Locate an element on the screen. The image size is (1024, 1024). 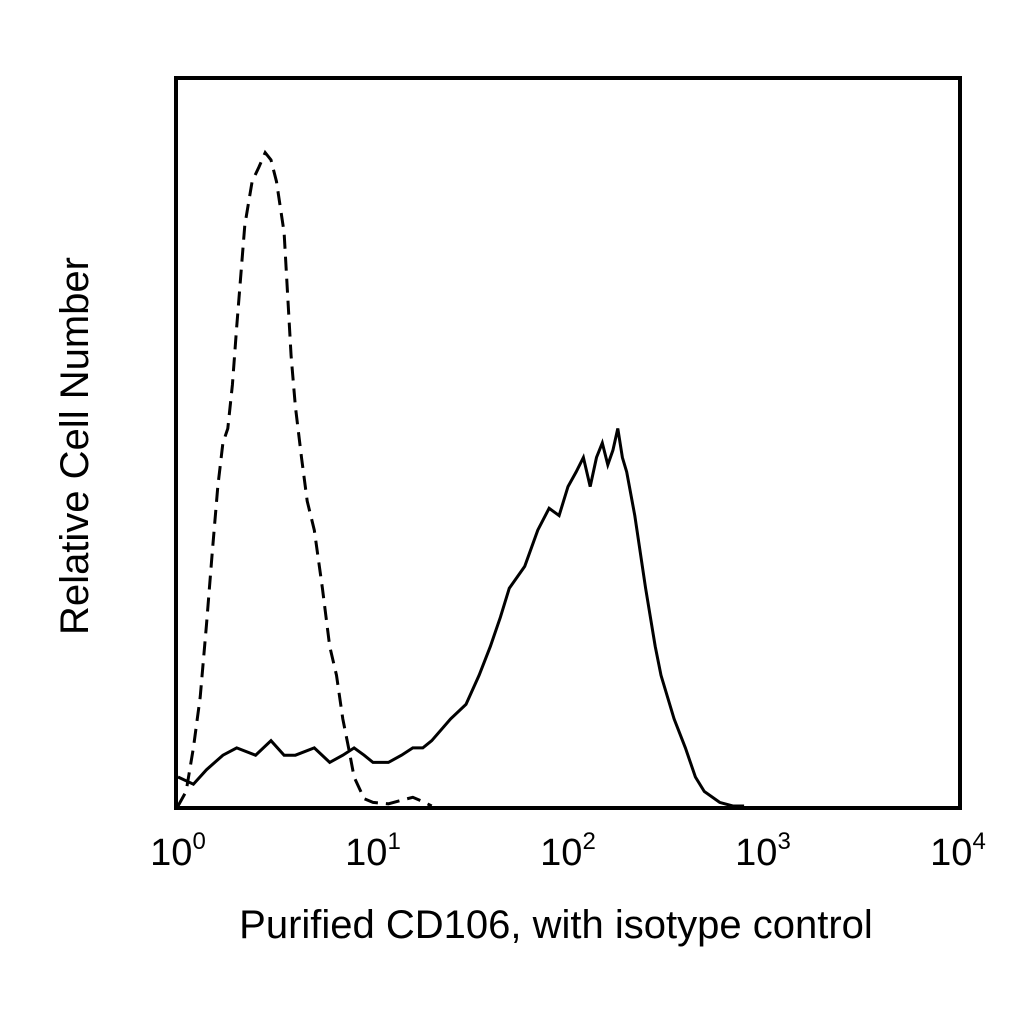
x-tick-label: 10² is located at coordinates (568, 851).